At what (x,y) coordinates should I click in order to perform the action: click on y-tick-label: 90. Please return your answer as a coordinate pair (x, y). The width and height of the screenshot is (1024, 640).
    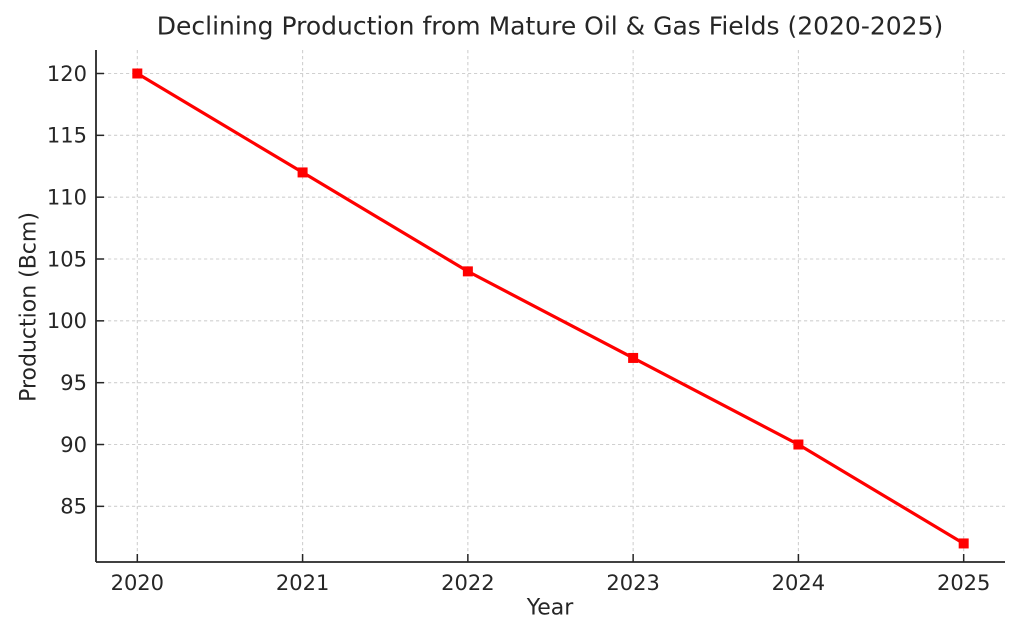
    Looking at the image, I should click on (73, 445).